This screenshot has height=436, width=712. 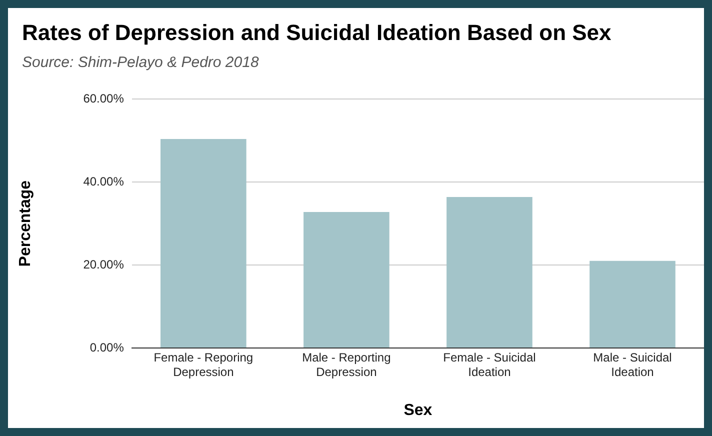 I want to click on x-tick-label: Female - Reporing Depression, so click(x=204, y=364).